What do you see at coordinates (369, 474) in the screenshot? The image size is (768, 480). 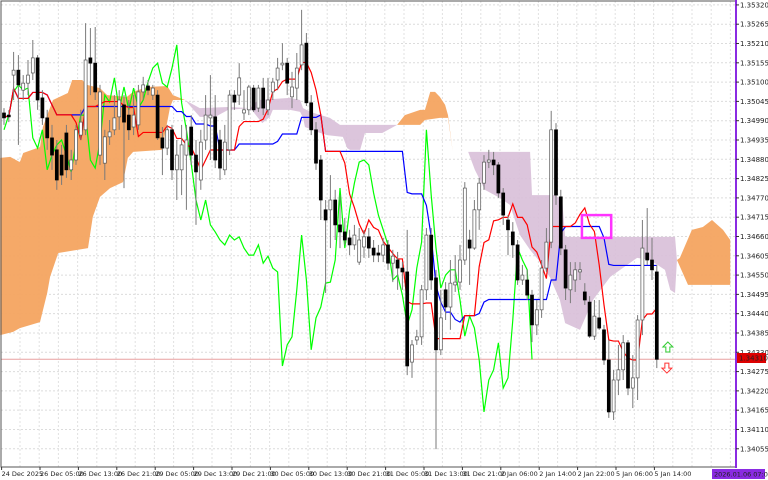 I see `time-tick-label: 30 Dec 21:00` at bounding box center [369, 474].